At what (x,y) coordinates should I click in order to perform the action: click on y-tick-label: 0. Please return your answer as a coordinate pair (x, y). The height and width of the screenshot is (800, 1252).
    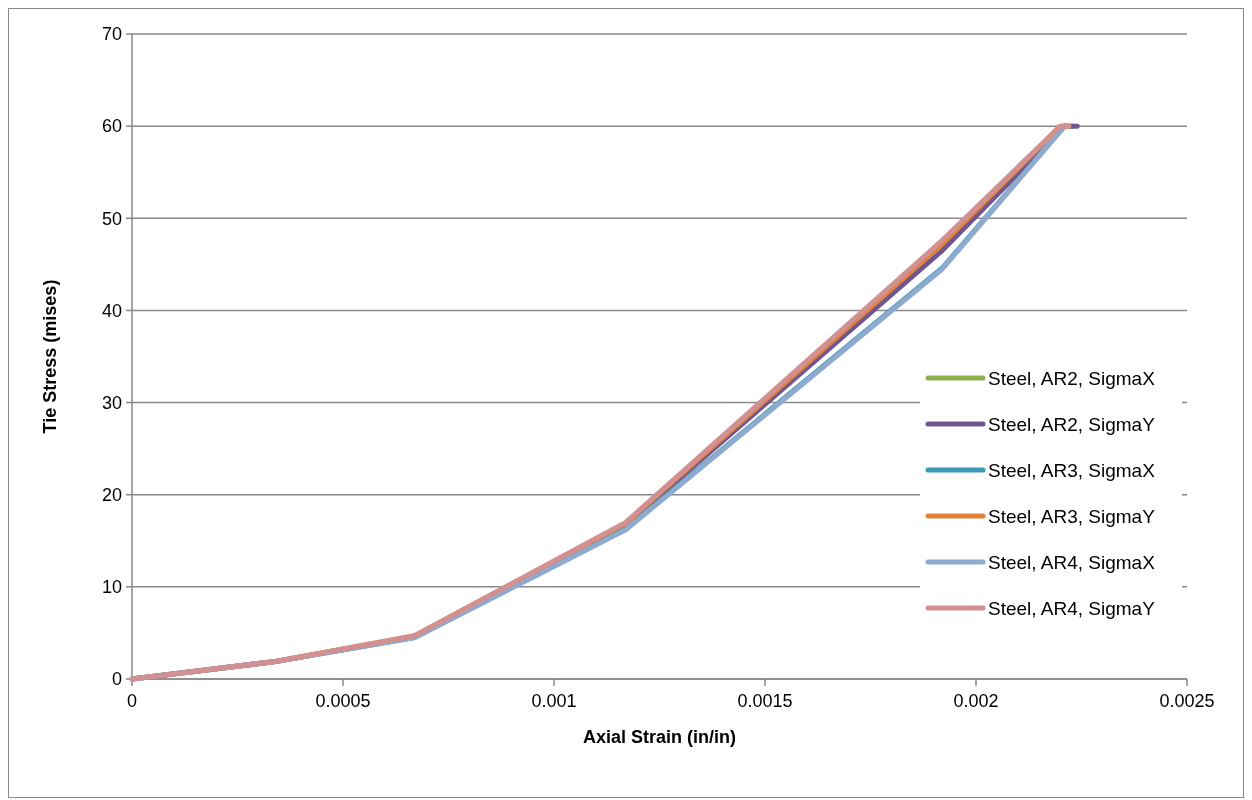
    Looking at the image, I should click on (116, 679).